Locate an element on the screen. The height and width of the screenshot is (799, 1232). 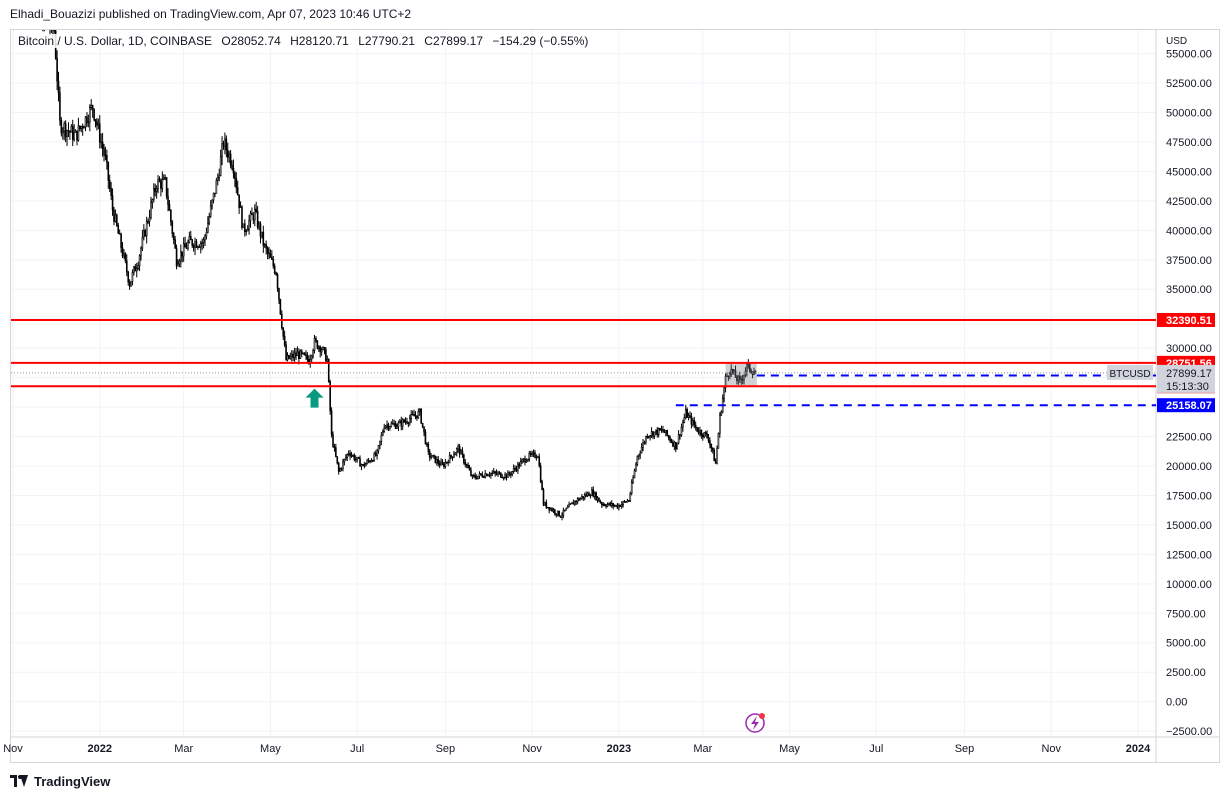
symbol-tag-bg is located at coordinates (1130, 372).